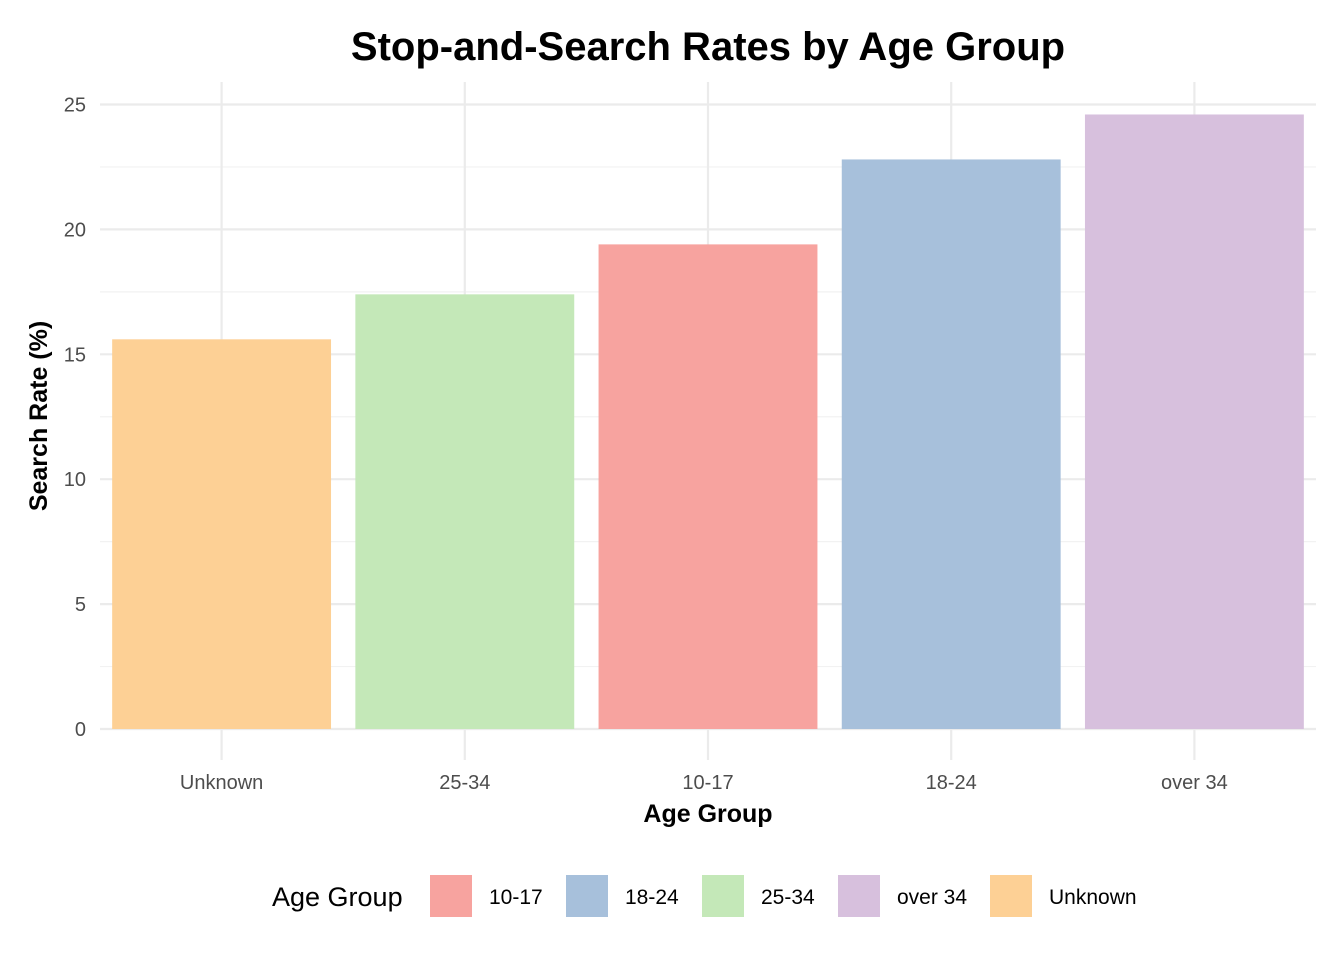 The width and height of the screenshot is (1344, 965). I want to click on x-axis-ticks: Unknown 25-34 10-17 18-24 over 34, so click(704, 783).